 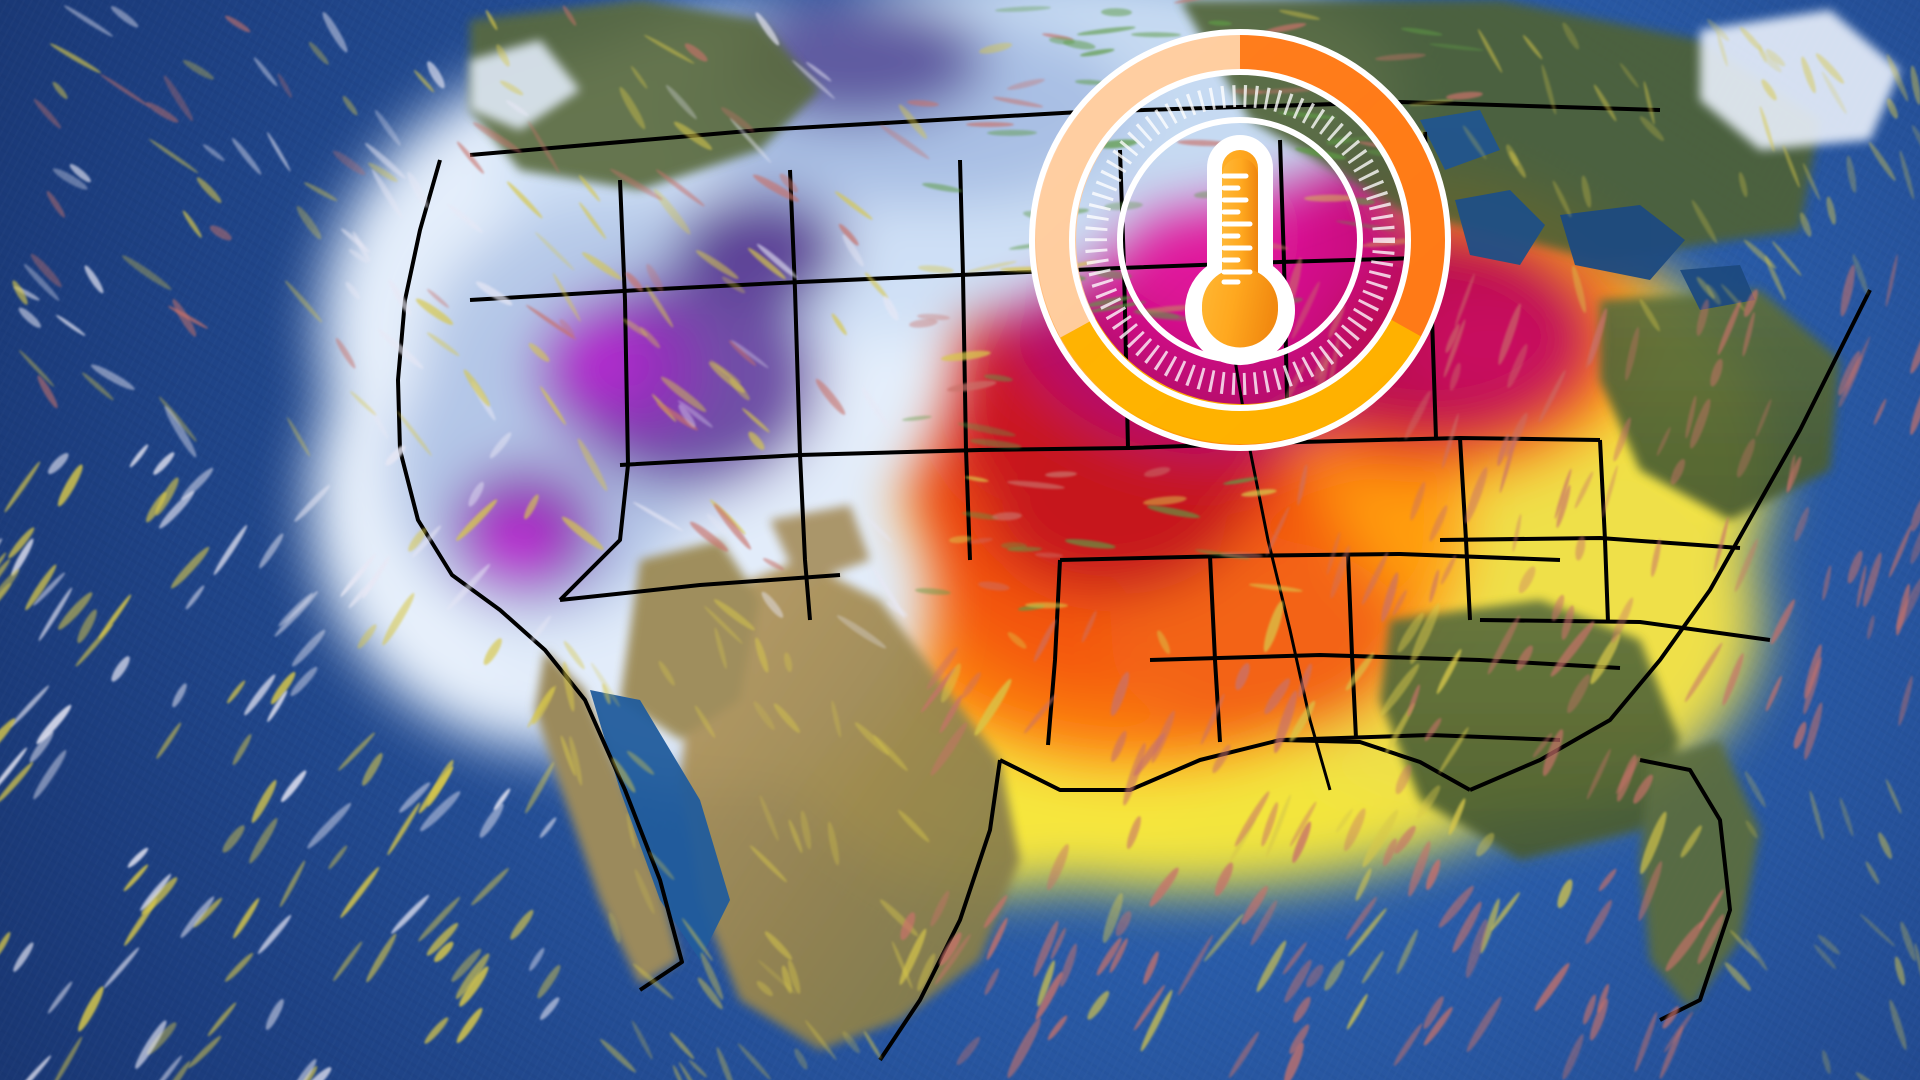 I want to click on badge-tick-ring, so click(x=1240, y=240).